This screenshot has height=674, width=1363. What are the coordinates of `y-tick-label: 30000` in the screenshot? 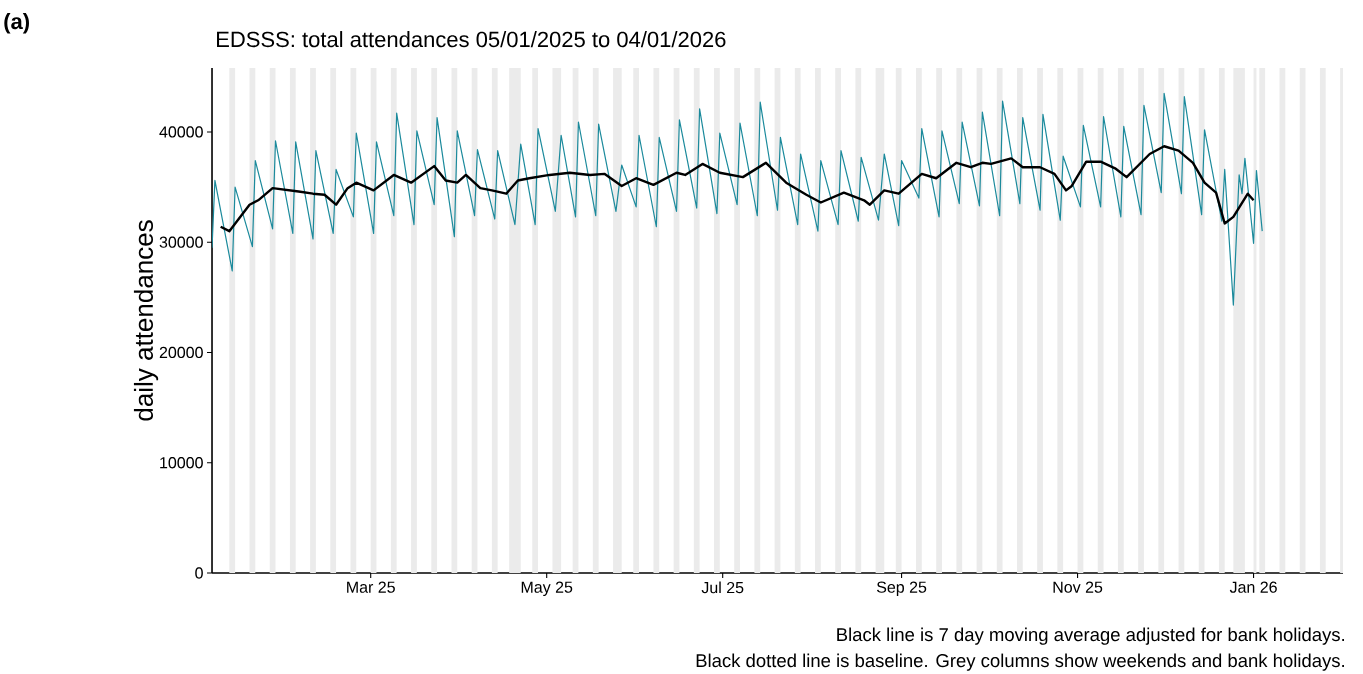 It's located at (181, 242).